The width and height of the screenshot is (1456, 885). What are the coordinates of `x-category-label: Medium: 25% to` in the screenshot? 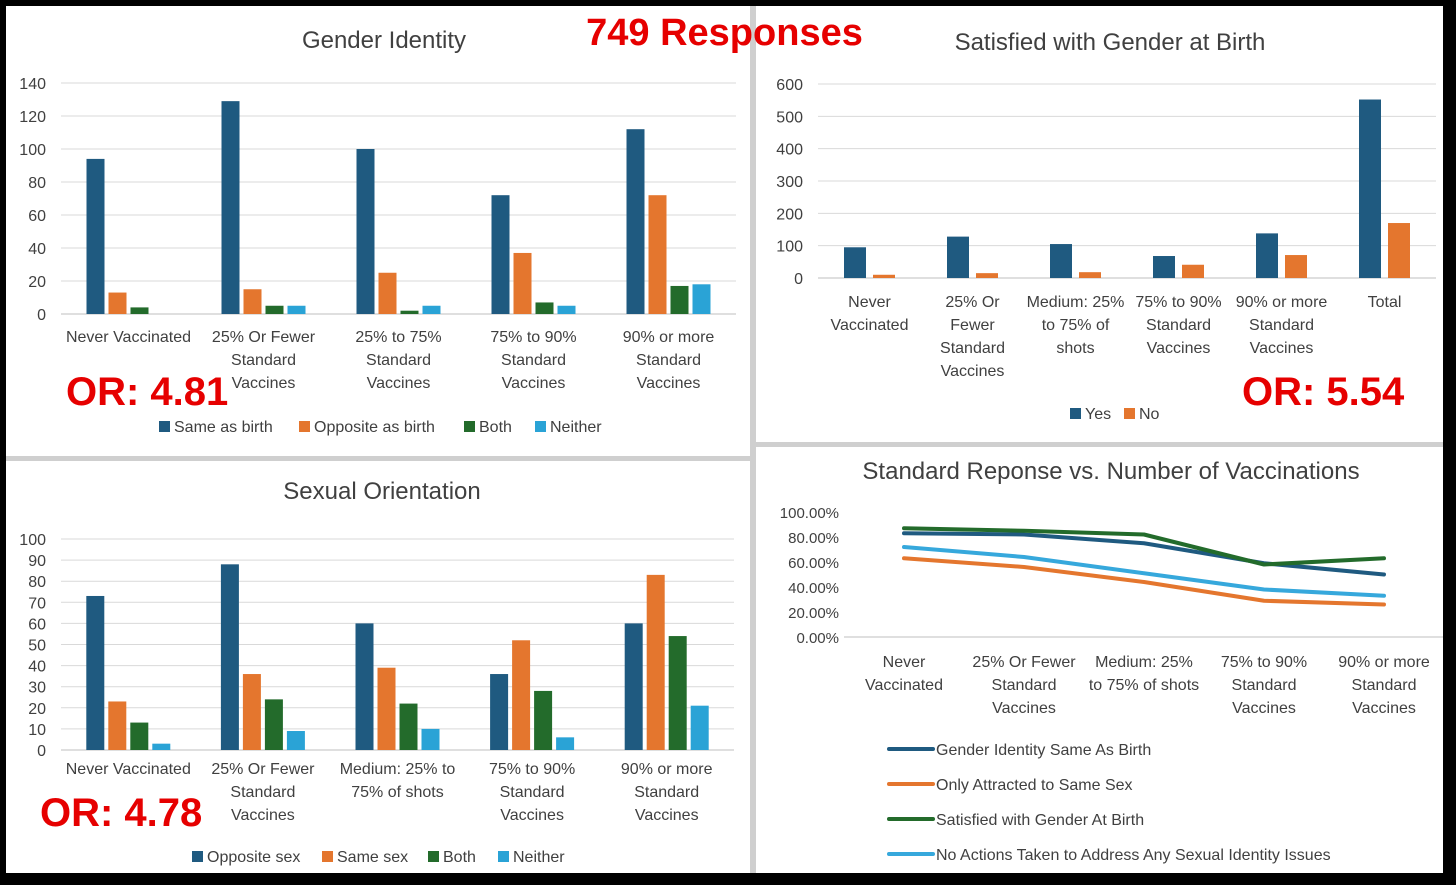 It's located at (398, 769).